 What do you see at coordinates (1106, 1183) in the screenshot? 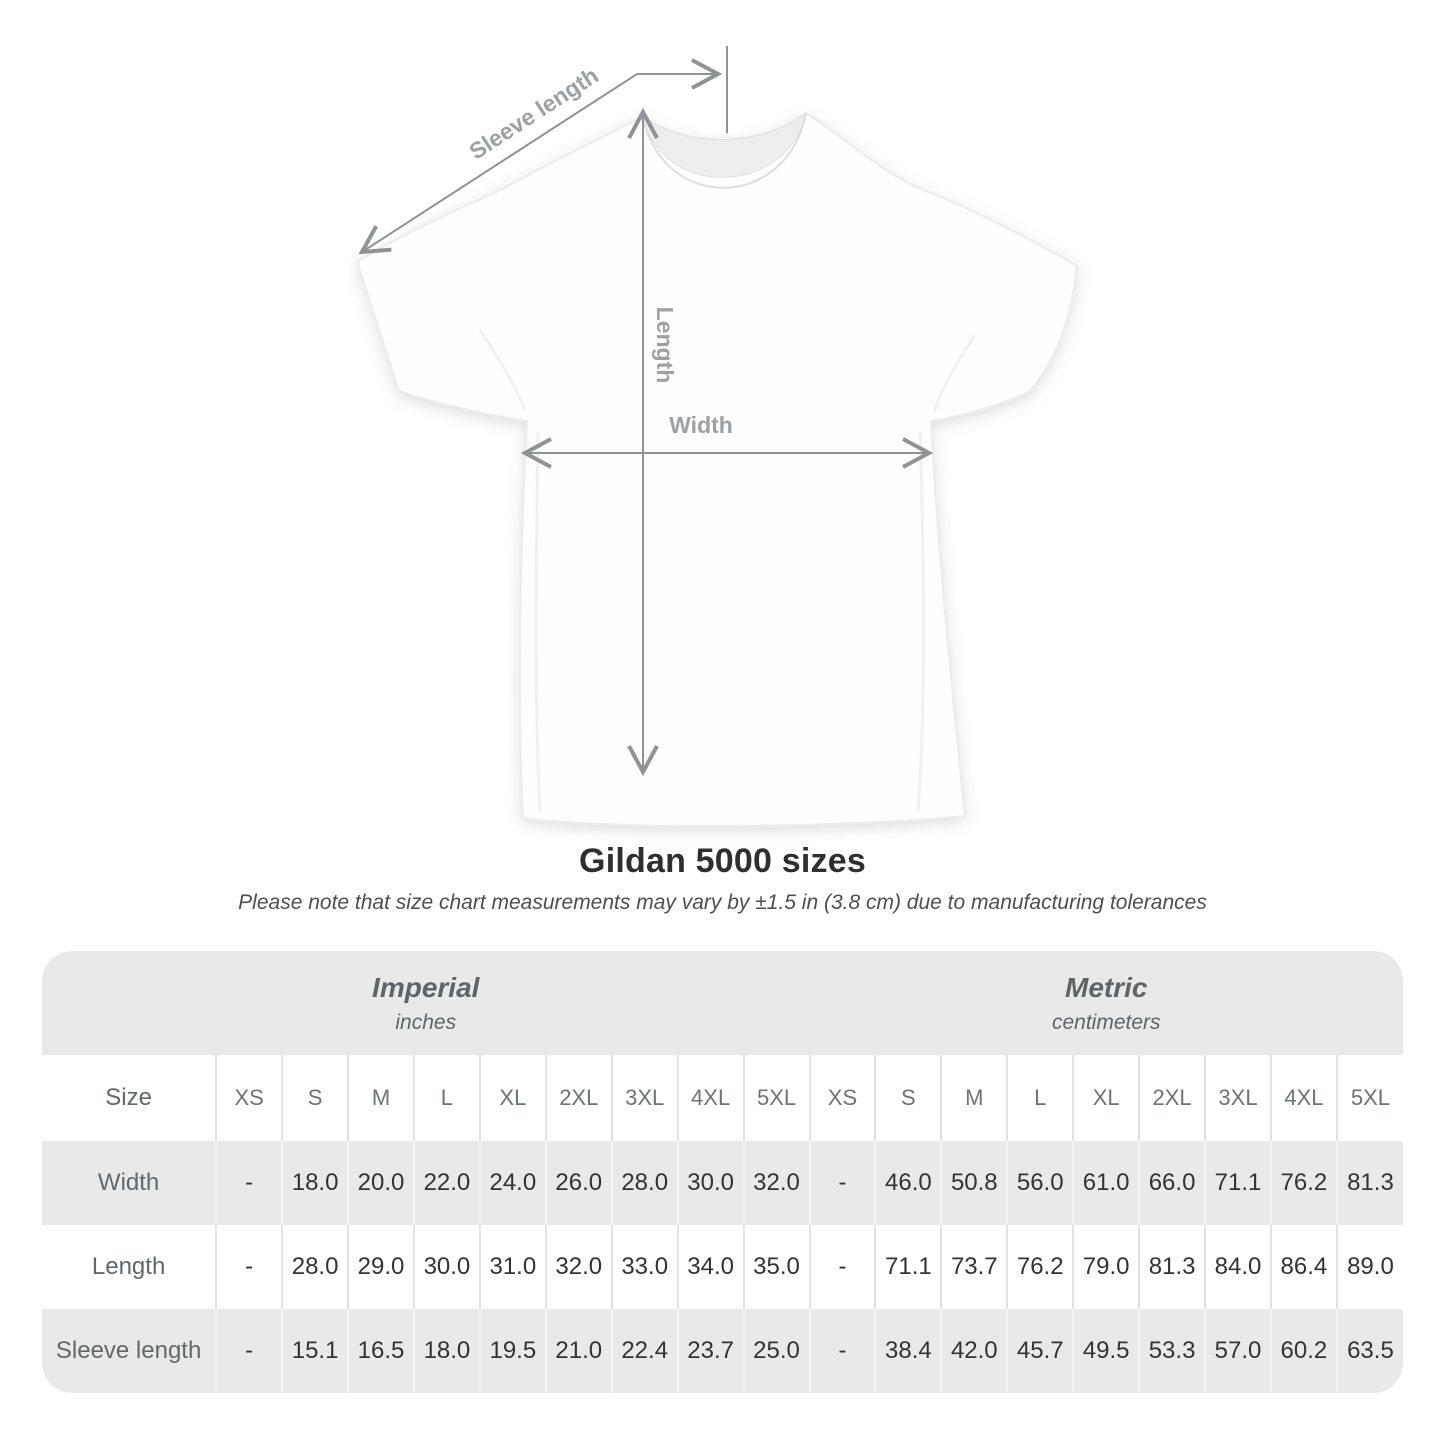
I see `measurement-cell: 61.0` at bounding box center [1106, 1183].